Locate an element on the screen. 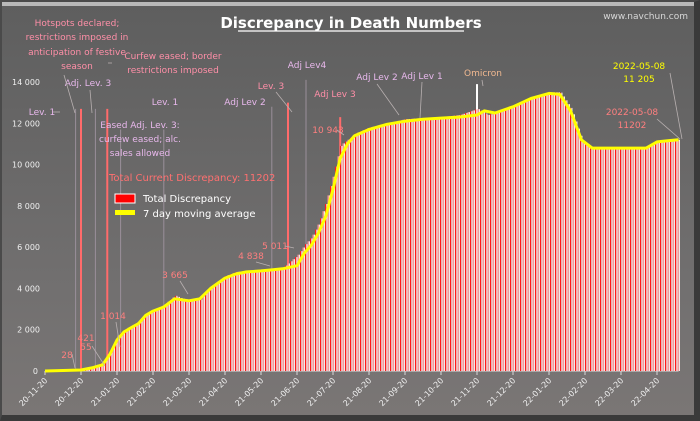 The width and height of the screenshot is (700, 421). legend-swatch-total is located at coordinates (125, 198).